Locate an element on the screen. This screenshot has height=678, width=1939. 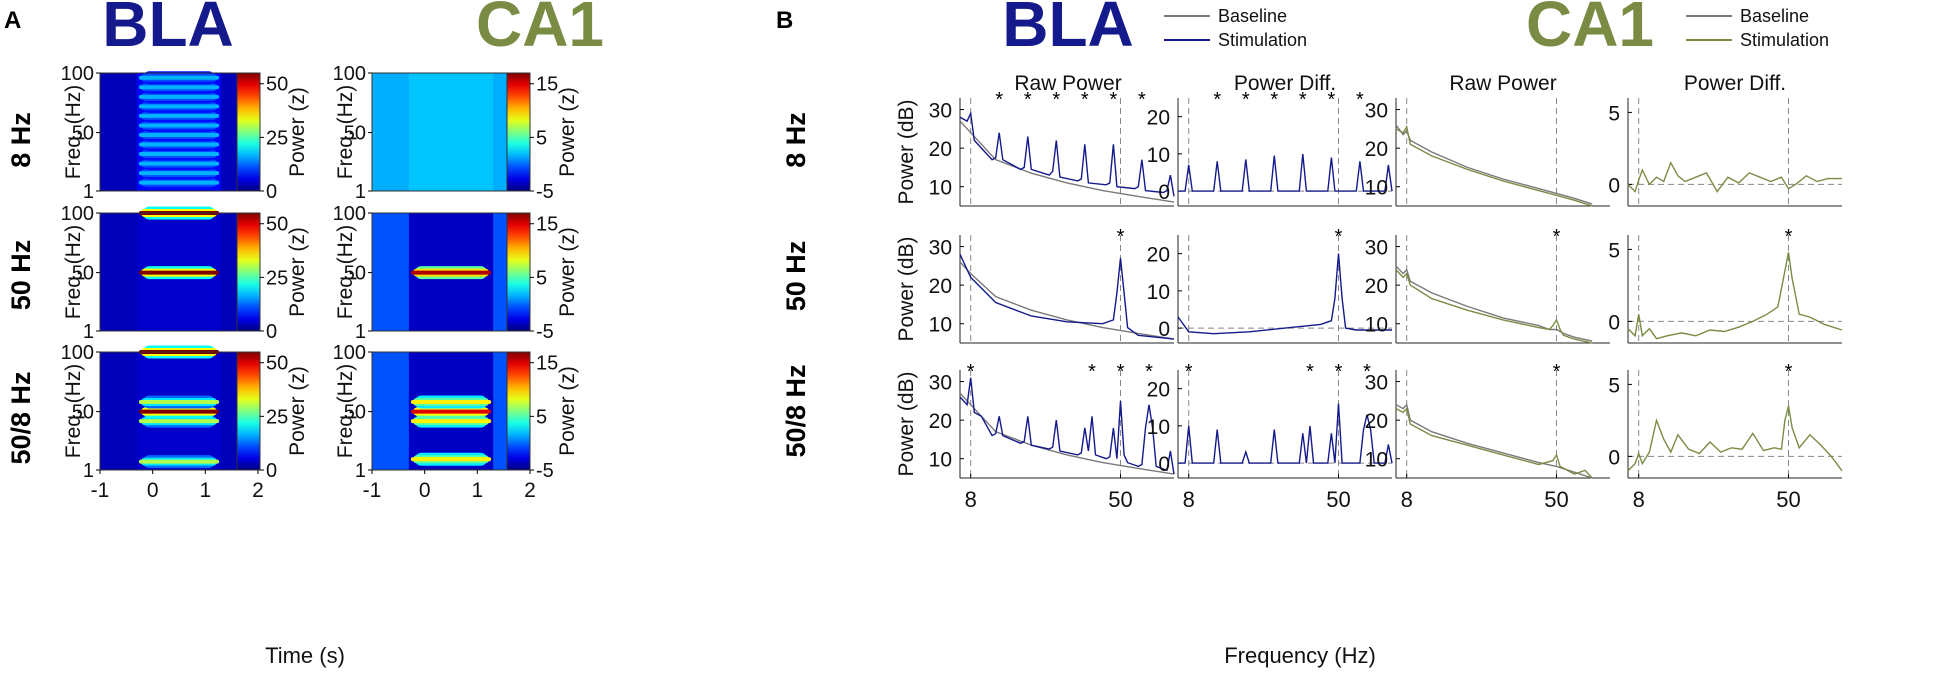
col-title-ca1-diff: Power Diff. is located at coordinates (1735, 83).